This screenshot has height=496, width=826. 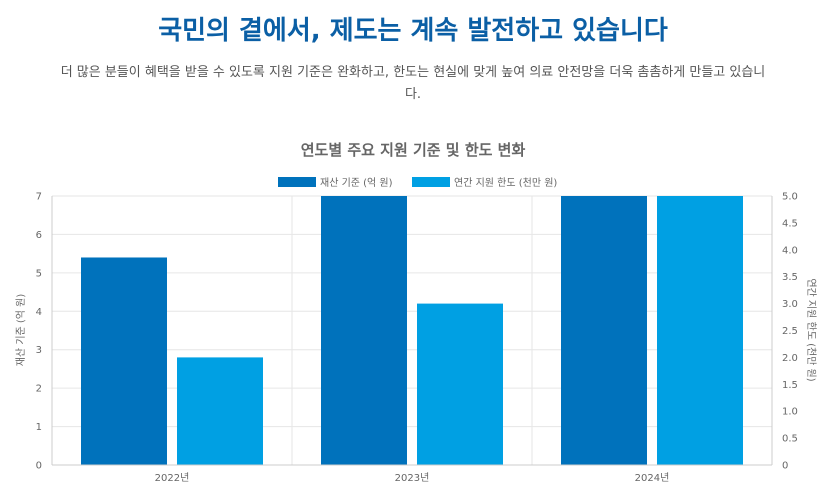 I want to click on y-left-tick-label: 1, so click(x=39, y=427).